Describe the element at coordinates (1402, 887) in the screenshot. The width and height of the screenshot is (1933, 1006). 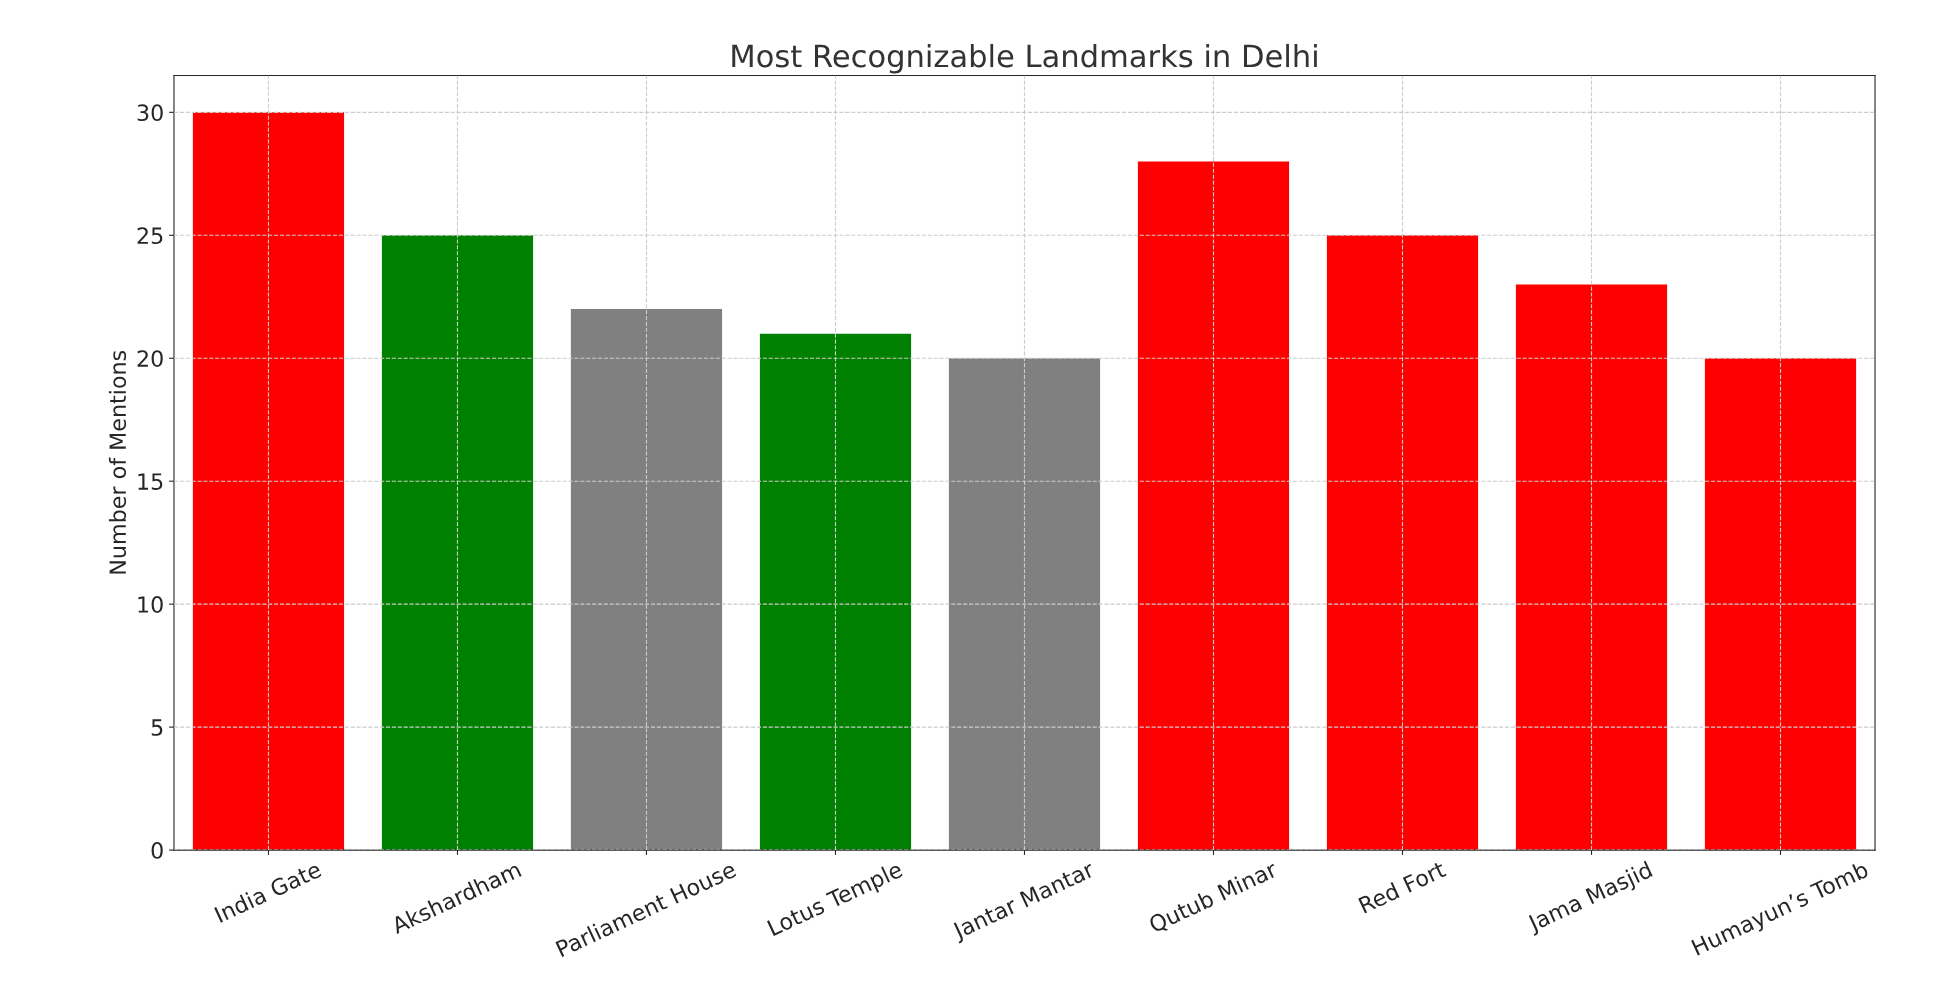
I see `x-tick-label: Red Fort` at that location.